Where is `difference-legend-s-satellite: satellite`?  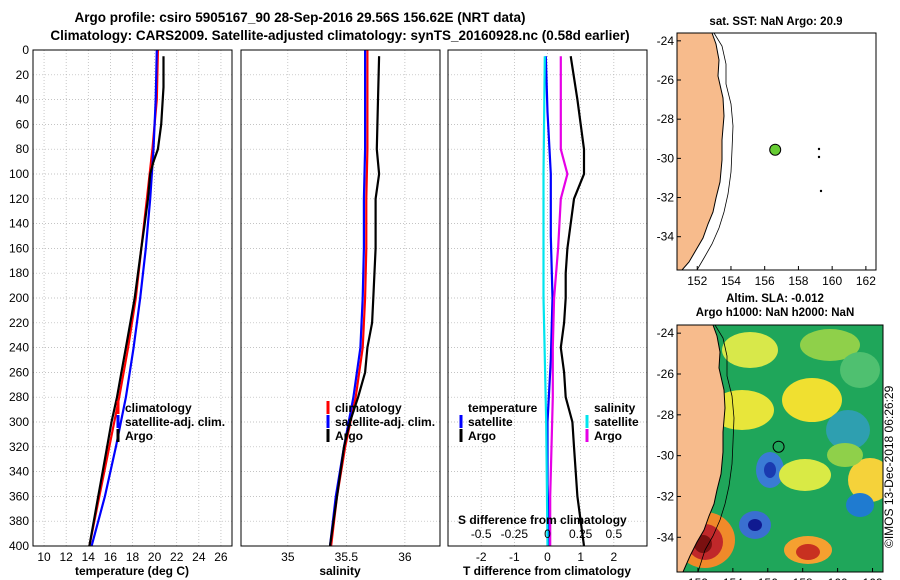 difference-legend-s-satellite: satellite is located at coordinates (616, 422).